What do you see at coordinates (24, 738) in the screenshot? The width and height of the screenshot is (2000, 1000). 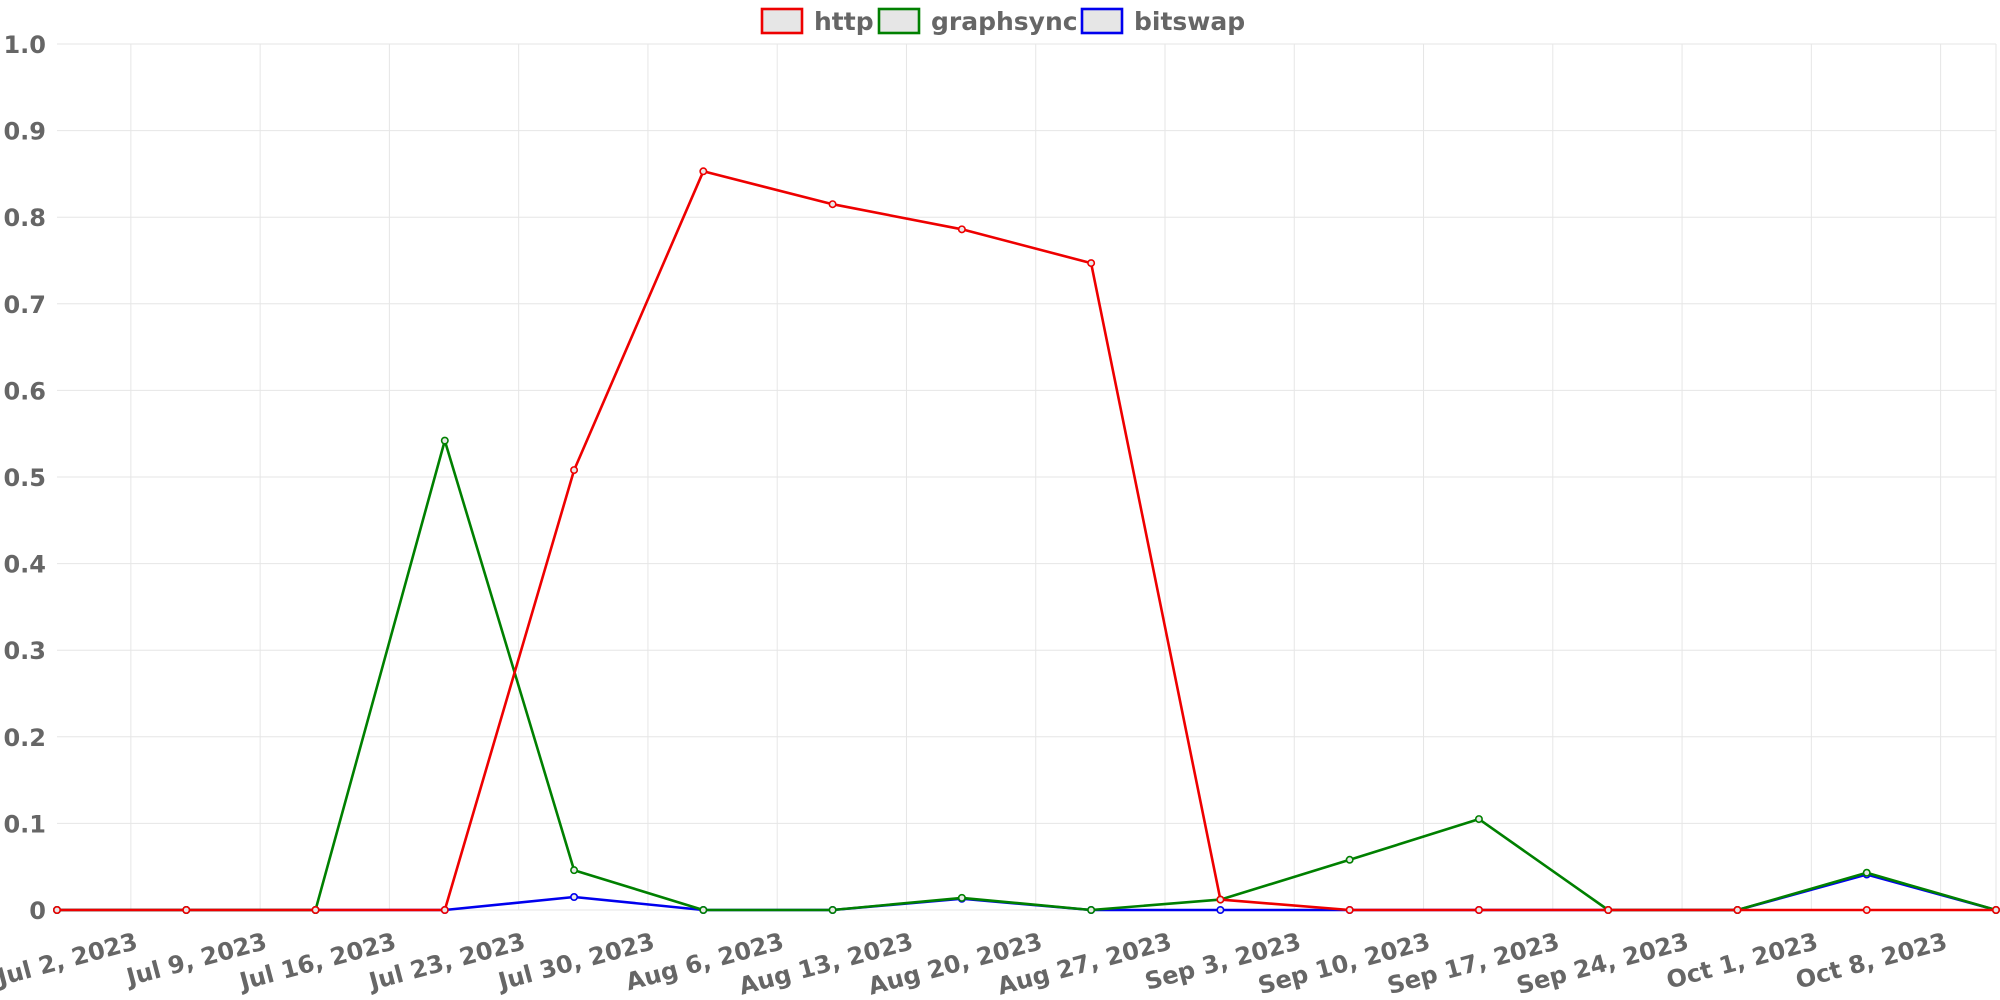 I see `y-tick-label: 0.2` at bounding box center [24, 738].